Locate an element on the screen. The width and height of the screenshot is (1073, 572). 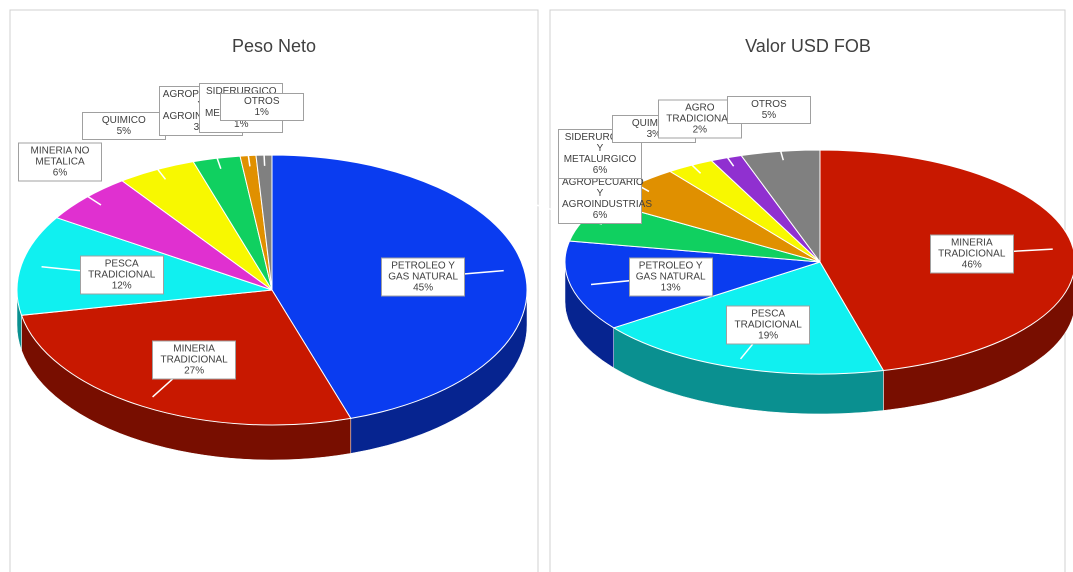
label-name: SIDERURGICO Y METALURGICO is located at coordinates (600, 148).